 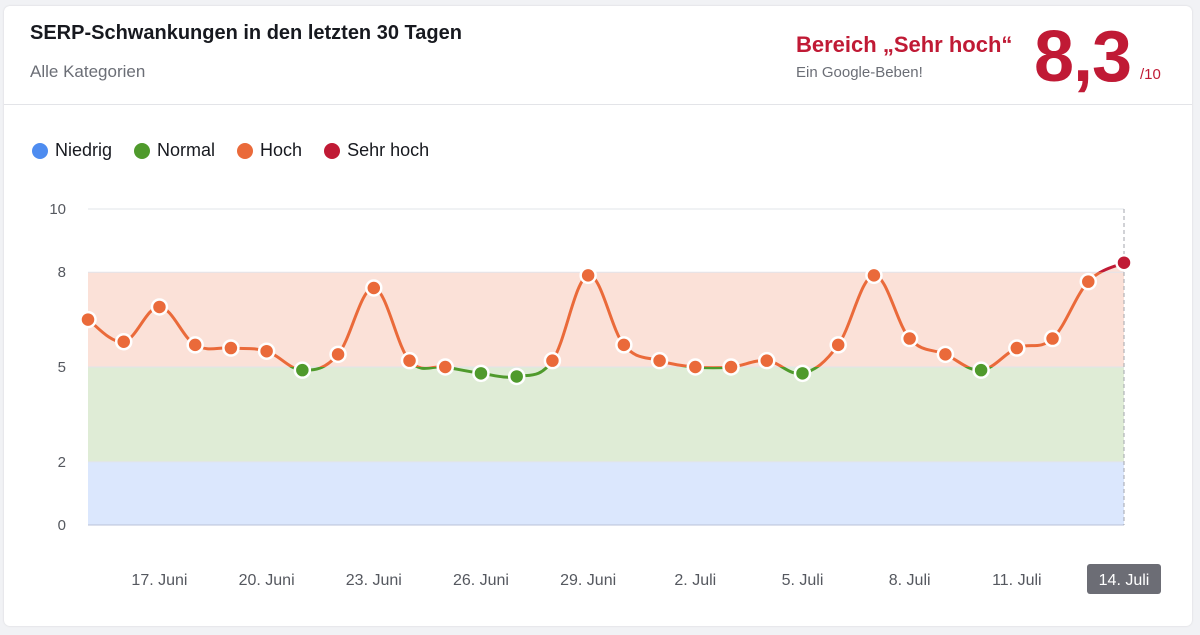 I want to click on x-tick-label: 5. Juli, so click(x=803, y=580).